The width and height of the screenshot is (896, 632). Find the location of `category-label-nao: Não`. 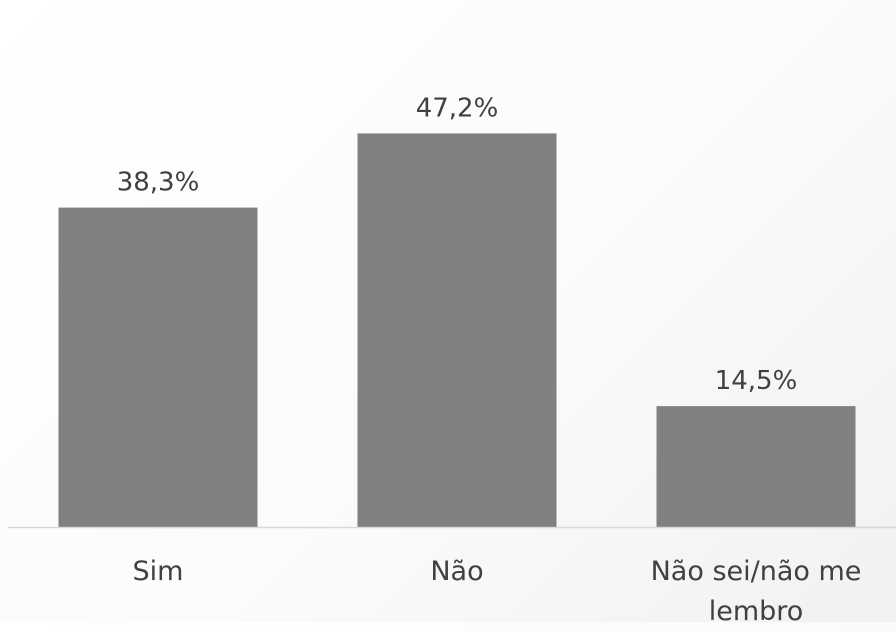

category-label-nao: Não is located at coordinates (457, 572).